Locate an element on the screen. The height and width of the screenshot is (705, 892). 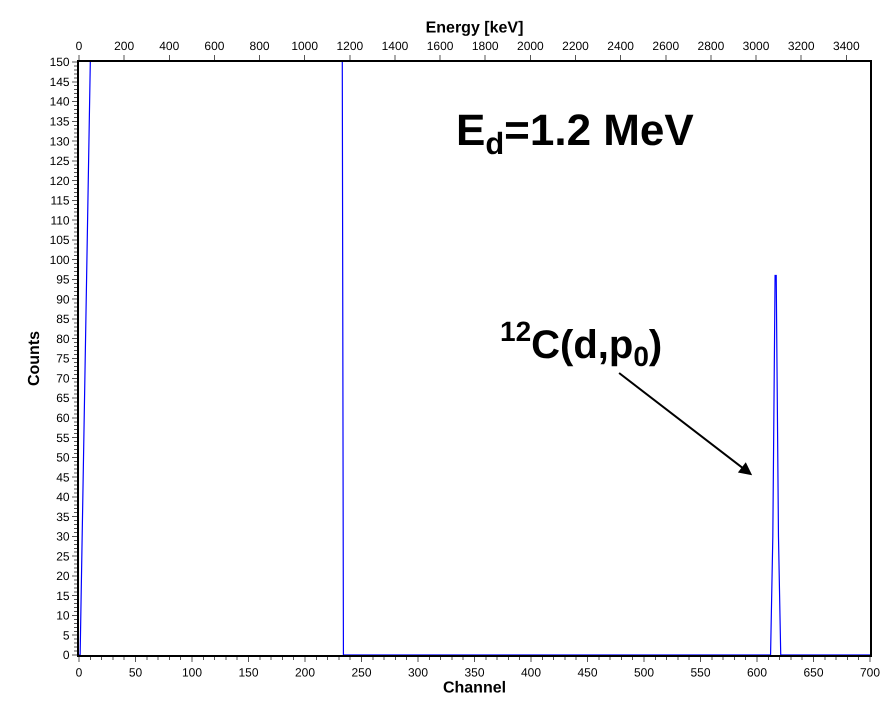
y-tick-label: 0 is located at coordinates (66, 655).